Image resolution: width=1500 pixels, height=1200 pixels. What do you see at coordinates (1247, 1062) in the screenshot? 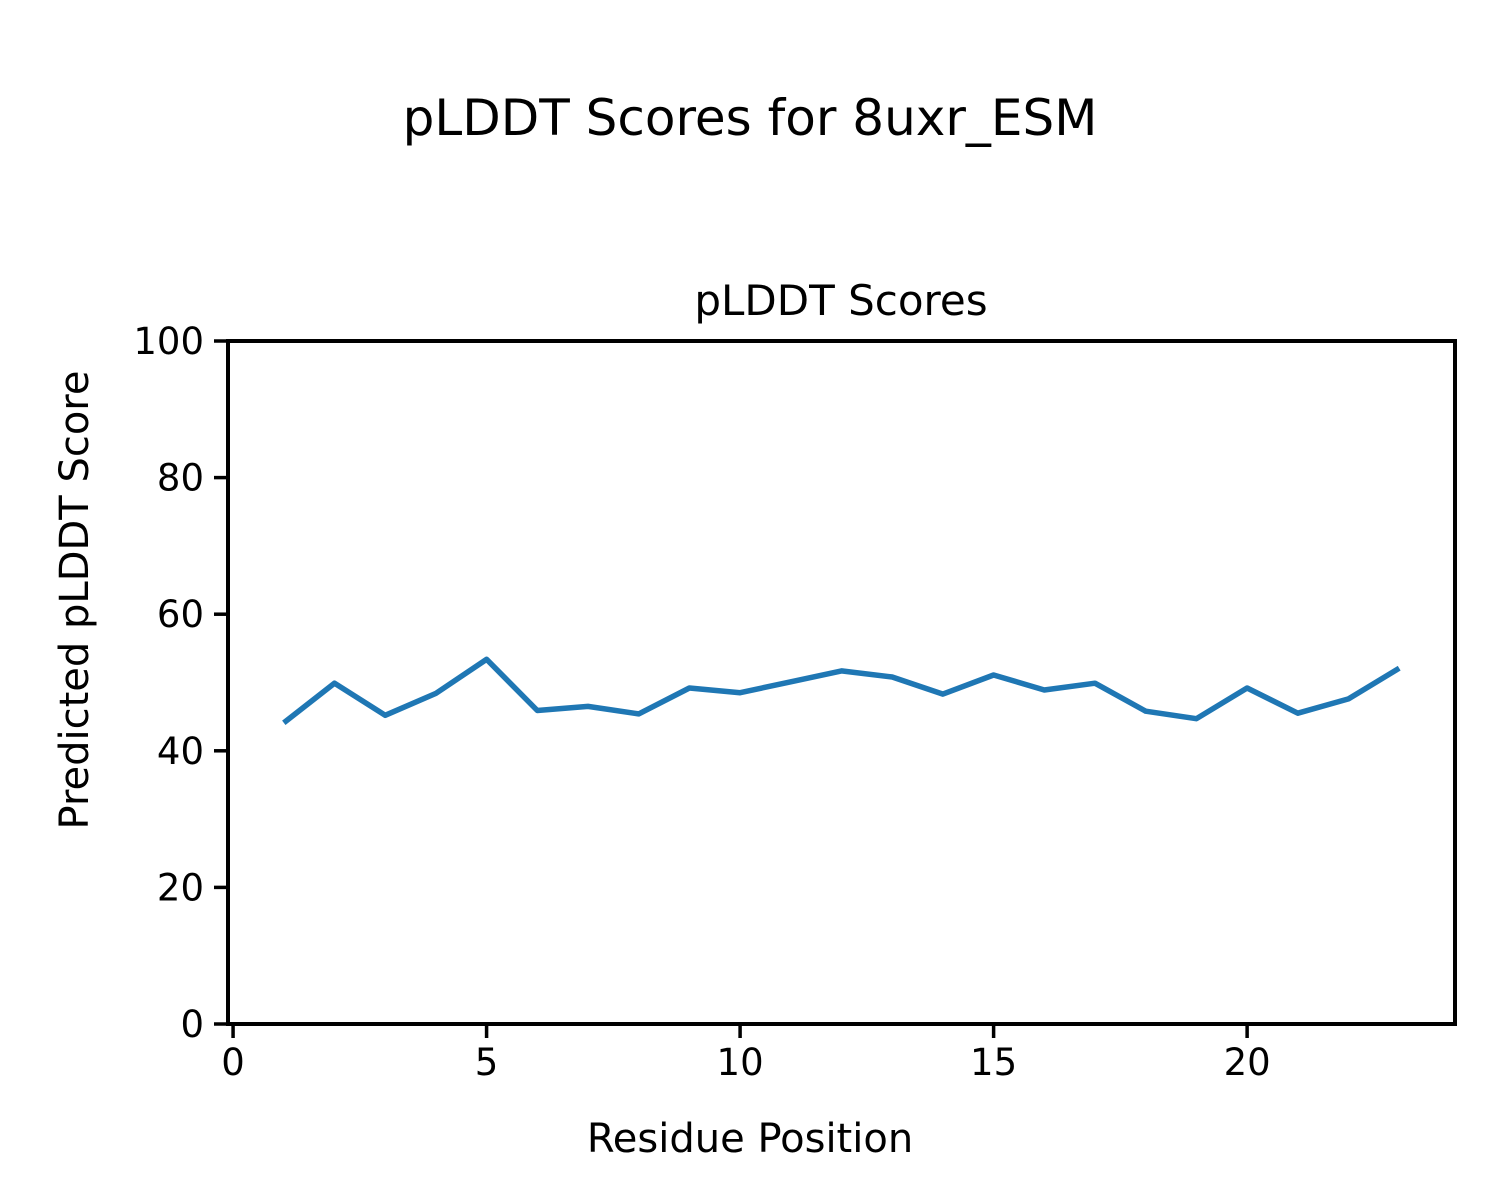
I see `x-tick-label: 20` at bounding box center [1247, 1062].